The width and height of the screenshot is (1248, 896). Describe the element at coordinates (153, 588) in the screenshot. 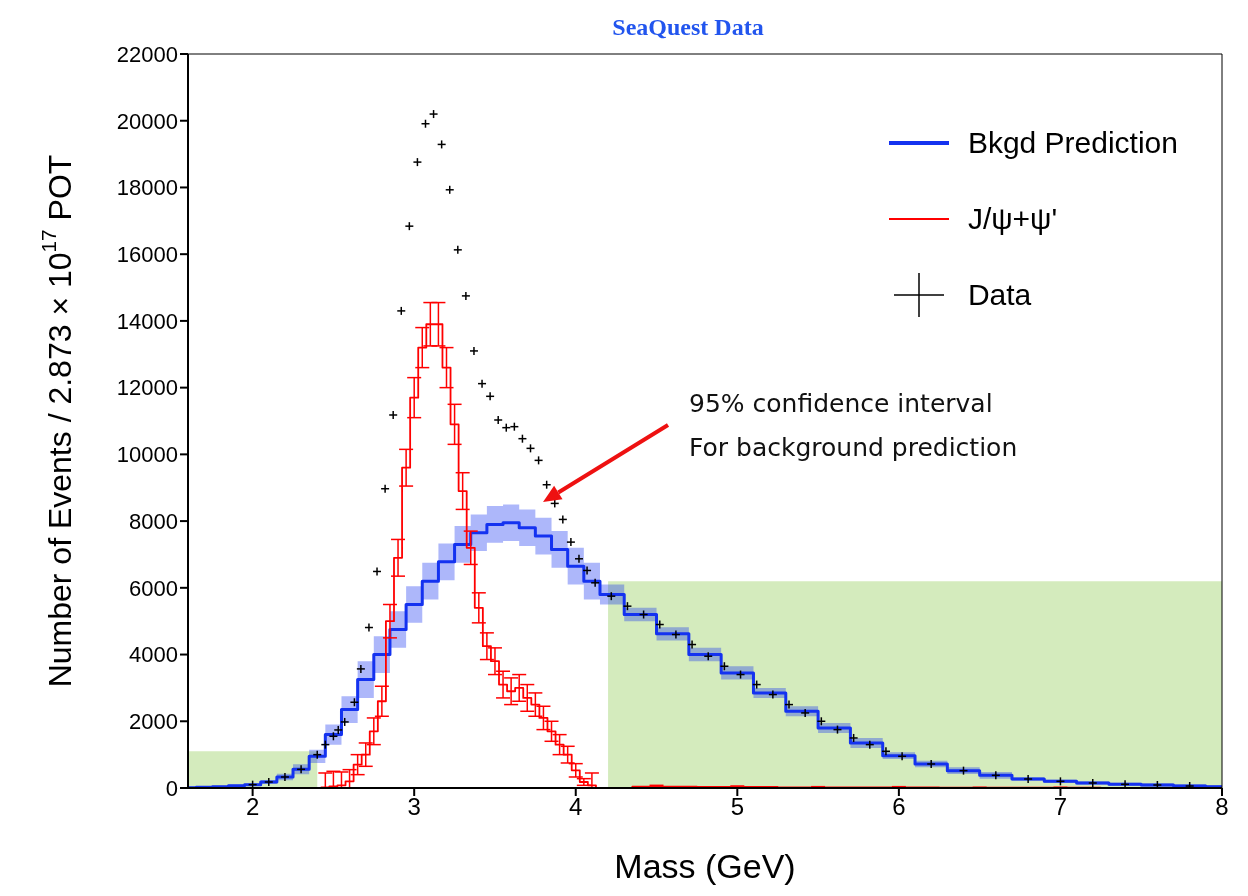

I see `y-tick-label: 6000` at that location.